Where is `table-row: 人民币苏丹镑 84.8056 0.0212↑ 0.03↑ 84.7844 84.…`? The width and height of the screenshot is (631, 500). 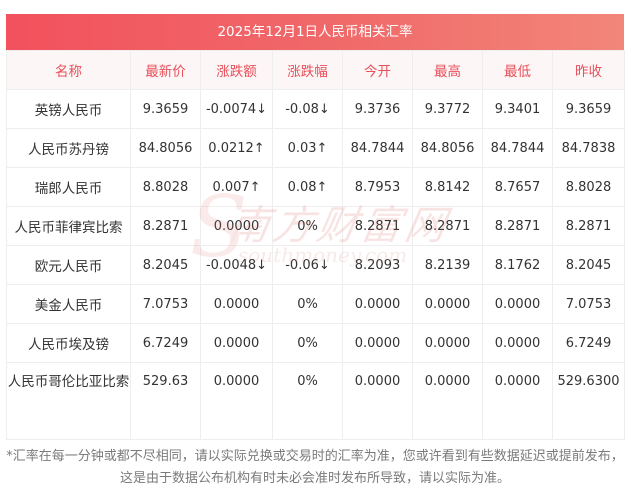 table-row: 人民币苏丹镑 84.8056 0.0212↑ 0.03↑ 84.7844 84.… is located at coordinates (315, 148).